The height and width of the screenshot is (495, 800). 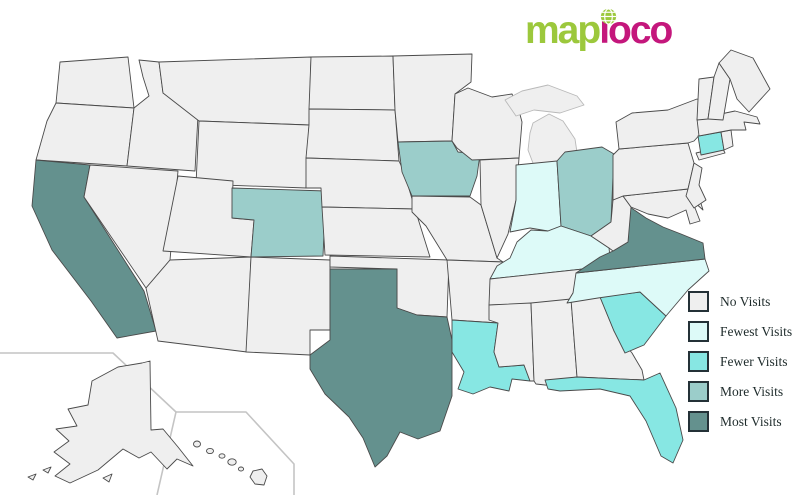 I want to click on state-oregon, so click(x=85, y=134).